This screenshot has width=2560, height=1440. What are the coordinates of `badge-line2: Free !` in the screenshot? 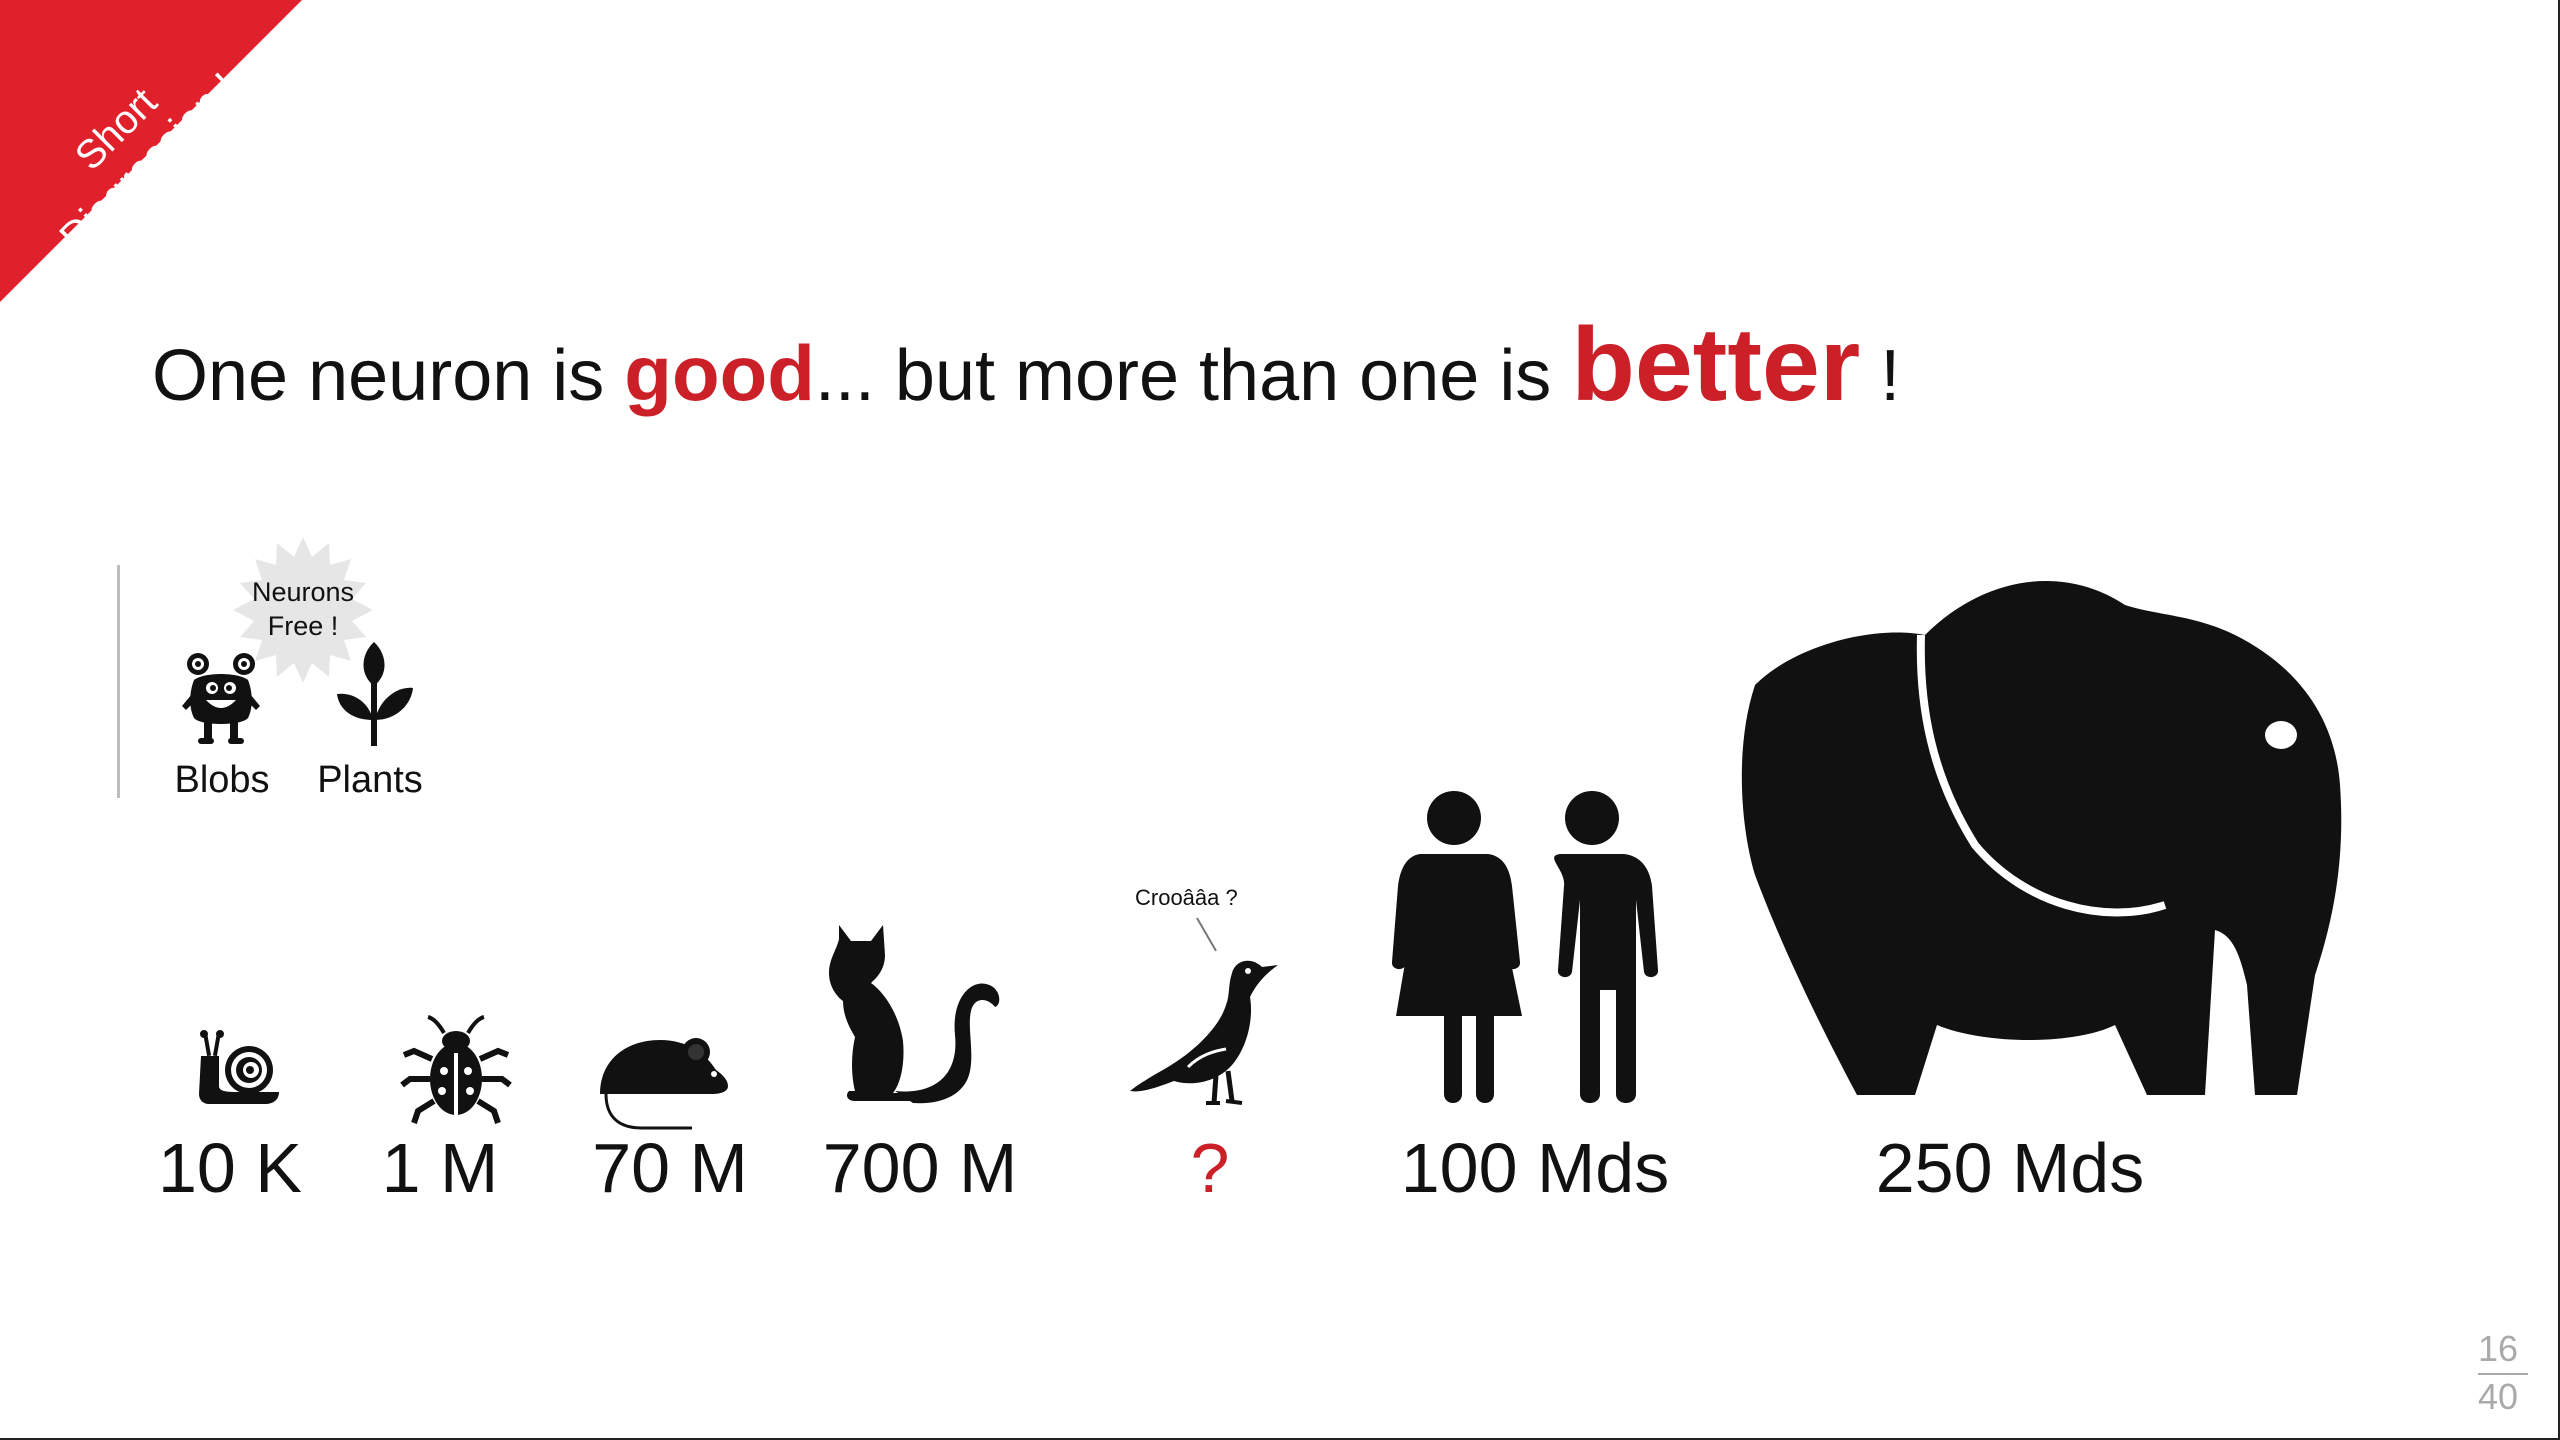 It's located at (303, 626).